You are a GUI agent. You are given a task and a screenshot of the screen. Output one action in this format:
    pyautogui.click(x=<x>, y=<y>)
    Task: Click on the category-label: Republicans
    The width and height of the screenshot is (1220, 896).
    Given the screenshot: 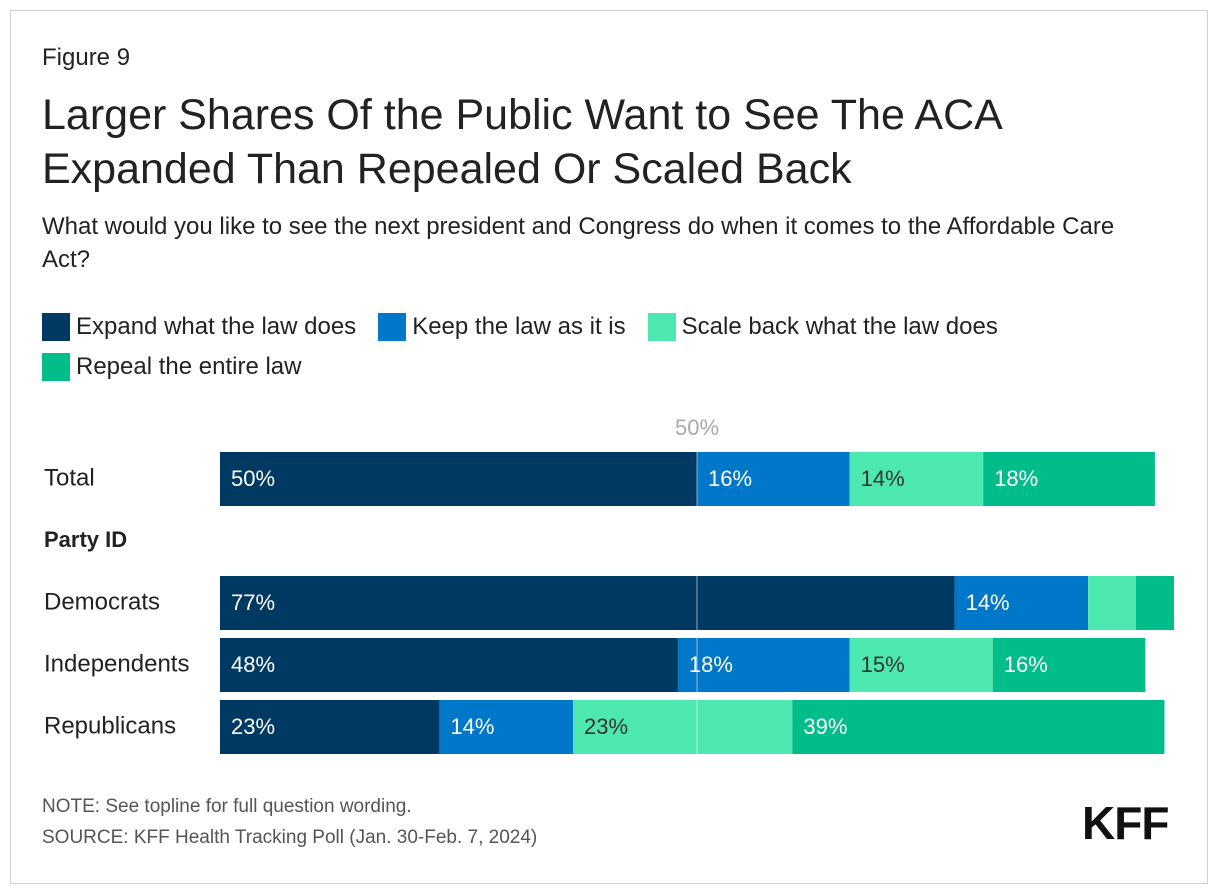 What is the action you would take?
    pyautogui.click(x=110, y=725)
    